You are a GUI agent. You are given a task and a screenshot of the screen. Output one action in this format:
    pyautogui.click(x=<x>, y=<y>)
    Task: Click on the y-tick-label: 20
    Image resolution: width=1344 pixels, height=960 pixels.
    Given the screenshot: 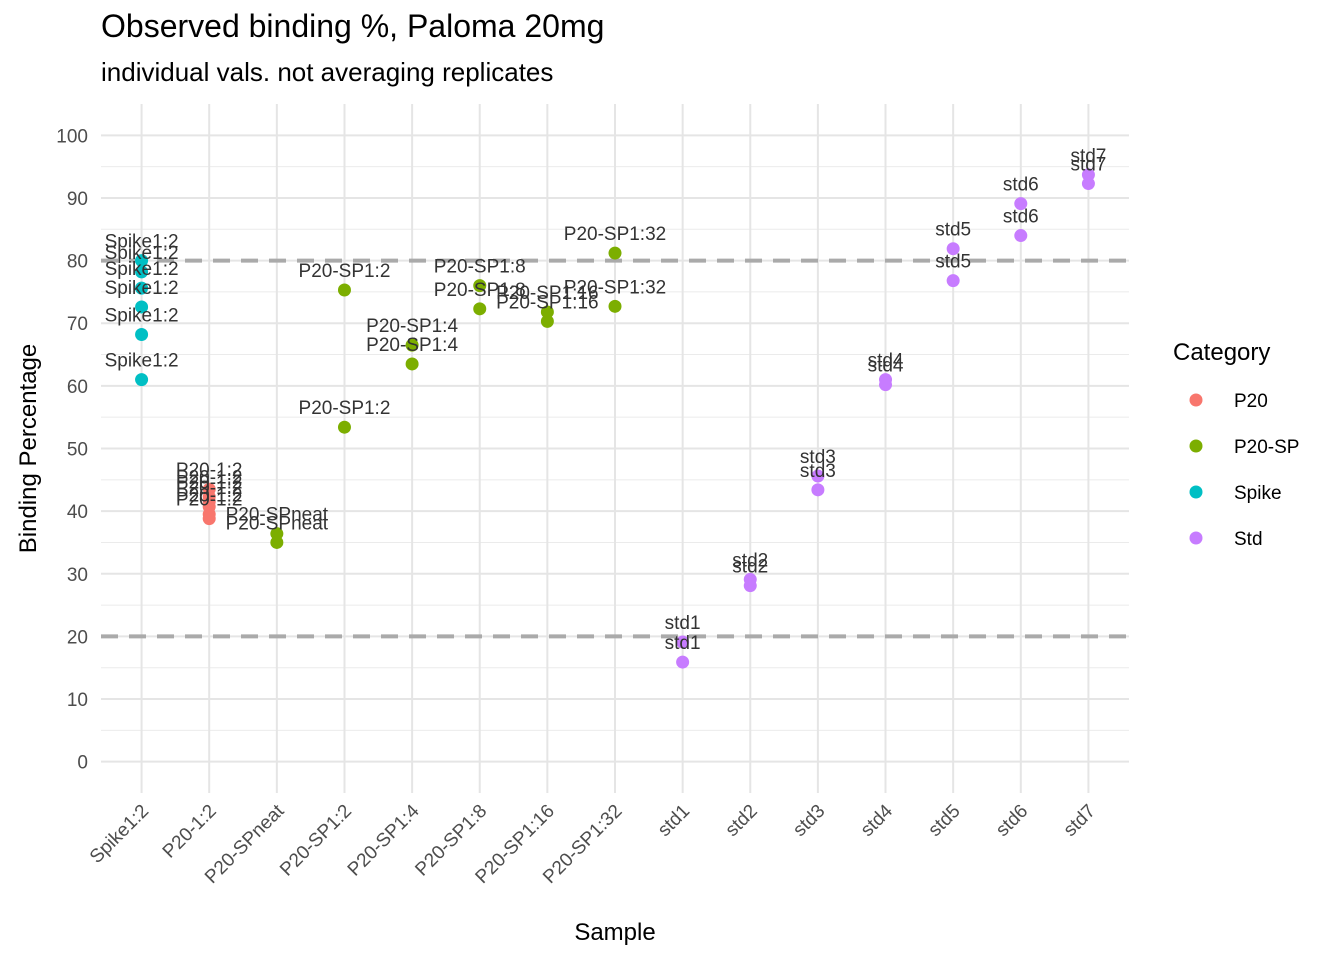 What is the action you would take?
    pyautogui.click(x=77, y=637)
    